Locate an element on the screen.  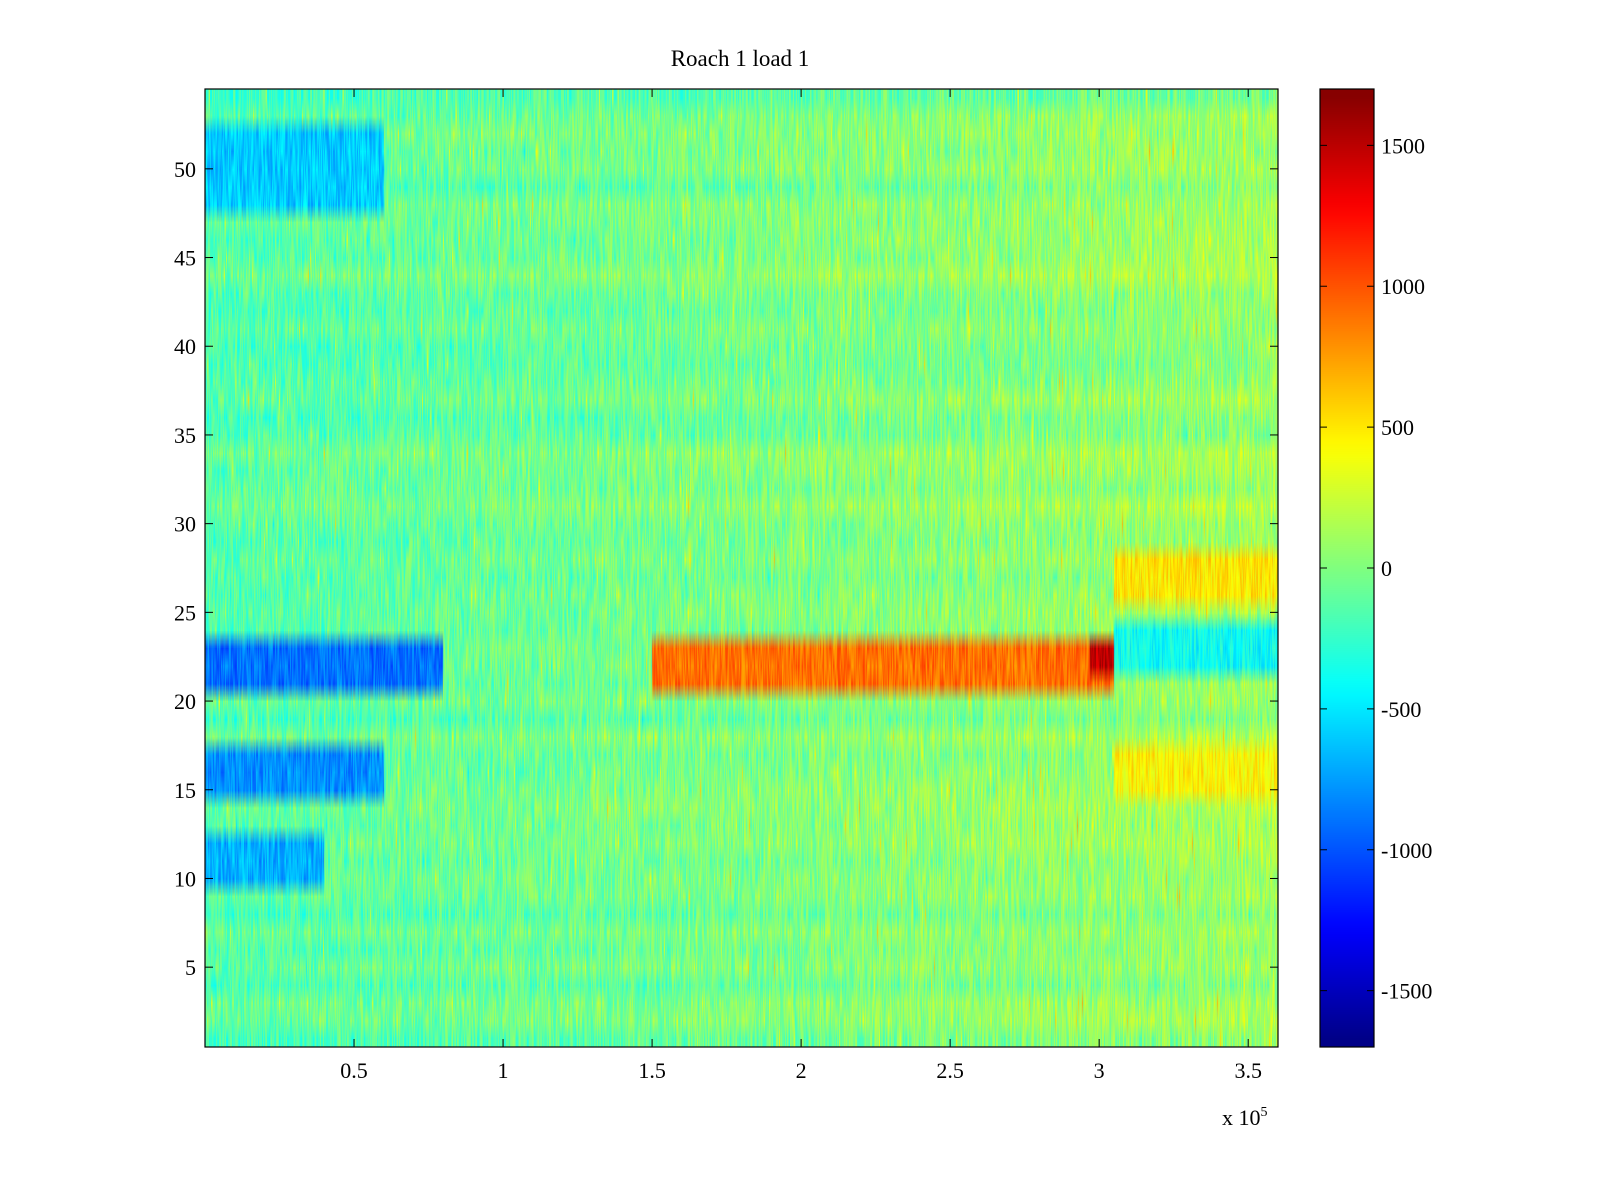
colorbar-tick-label: 500 is located at coordinates (1397, 427).